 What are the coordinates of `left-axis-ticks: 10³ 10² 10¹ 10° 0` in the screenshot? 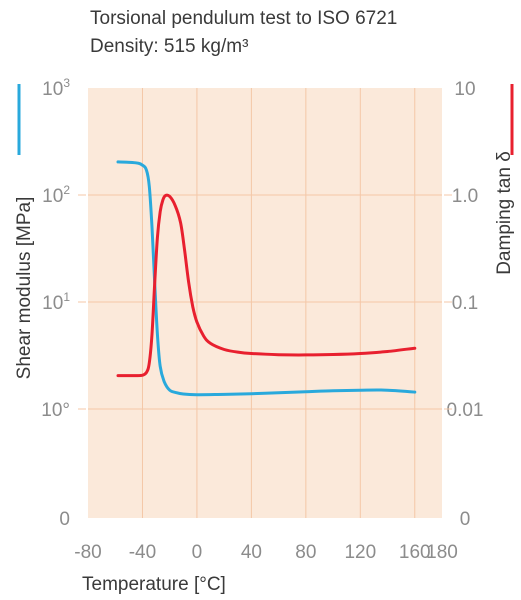 It's located at (63, 303).